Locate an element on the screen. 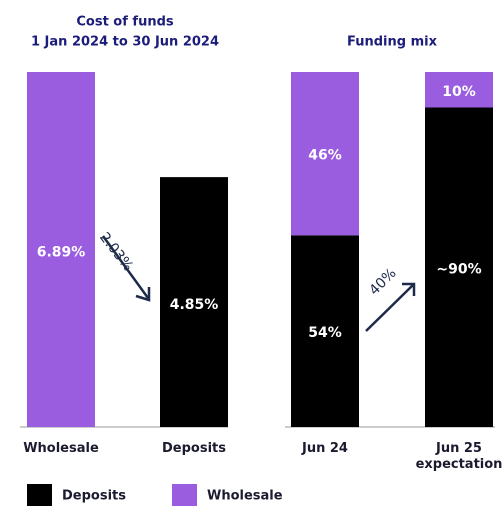  x-tick-label: Jun 25 expectation is located at coordinates (459, 456).